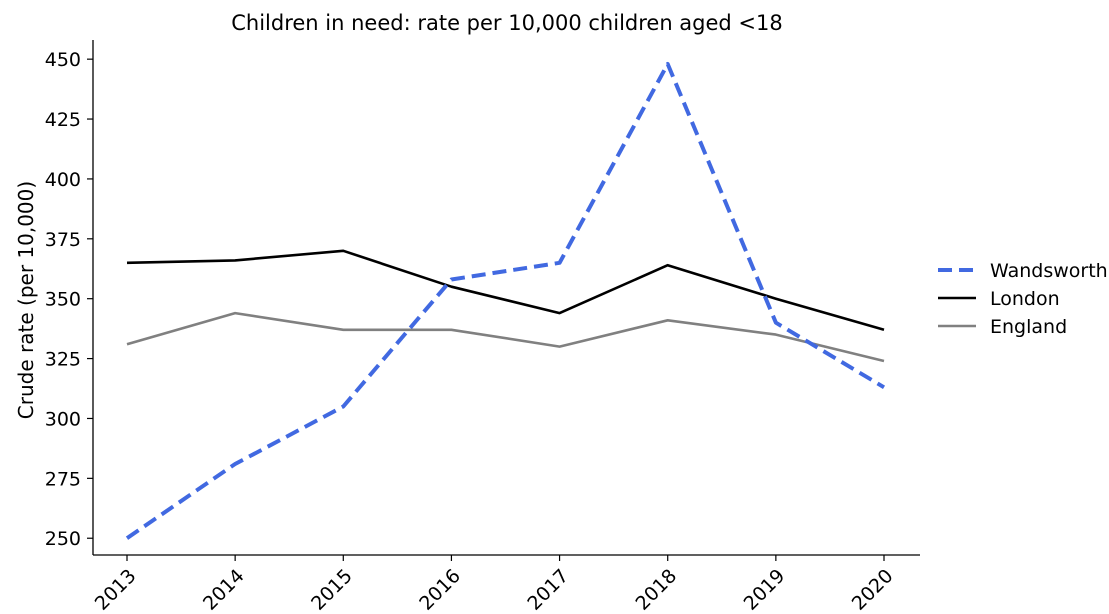 This screenshot has width=1109, height=614. What do you see at coordinates (332, 589) in the screenshot?
I see `x-tick-label: 2015` at bounding box center [332, 589].